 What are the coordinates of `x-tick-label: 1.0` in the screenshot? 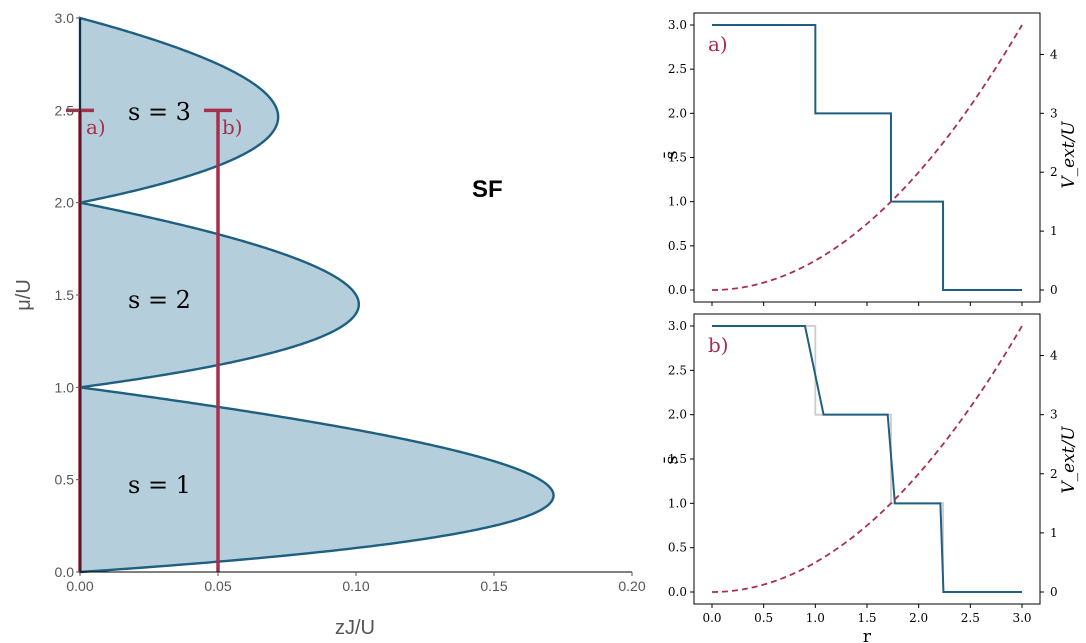 It's located at (815, 618).